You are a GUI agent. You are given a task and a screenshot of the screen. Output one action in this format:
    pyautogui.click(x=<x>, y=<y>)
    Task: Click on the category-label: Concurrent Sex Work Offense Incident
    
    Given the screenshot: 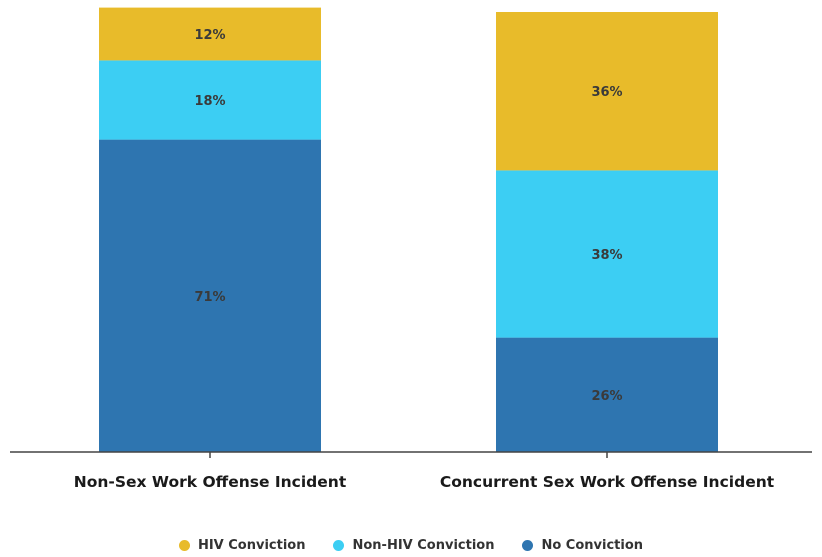 What is the action you would take?
    pyautogui.click(x=607, y=482)
    